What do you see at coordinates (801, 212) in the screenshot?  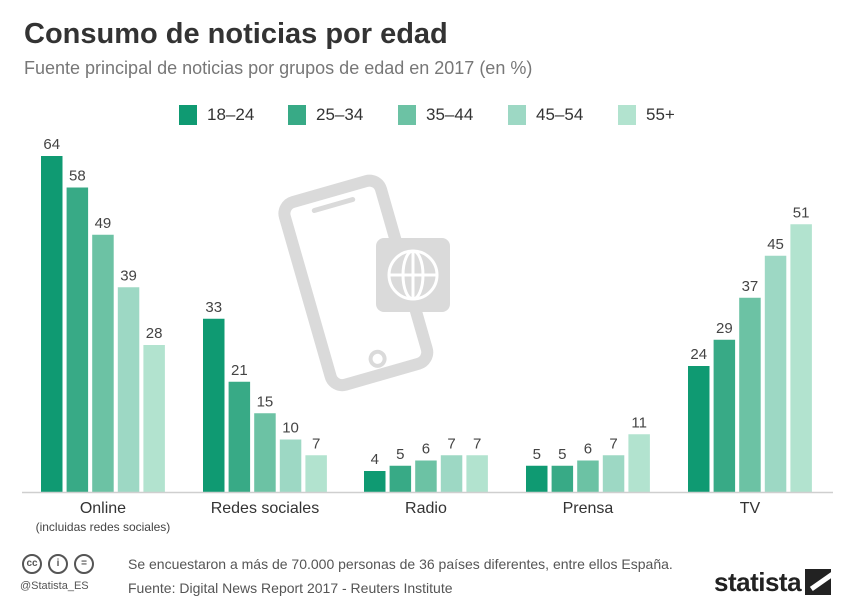 I see `bar-value-label: 51` at bounding box center [801, 212].